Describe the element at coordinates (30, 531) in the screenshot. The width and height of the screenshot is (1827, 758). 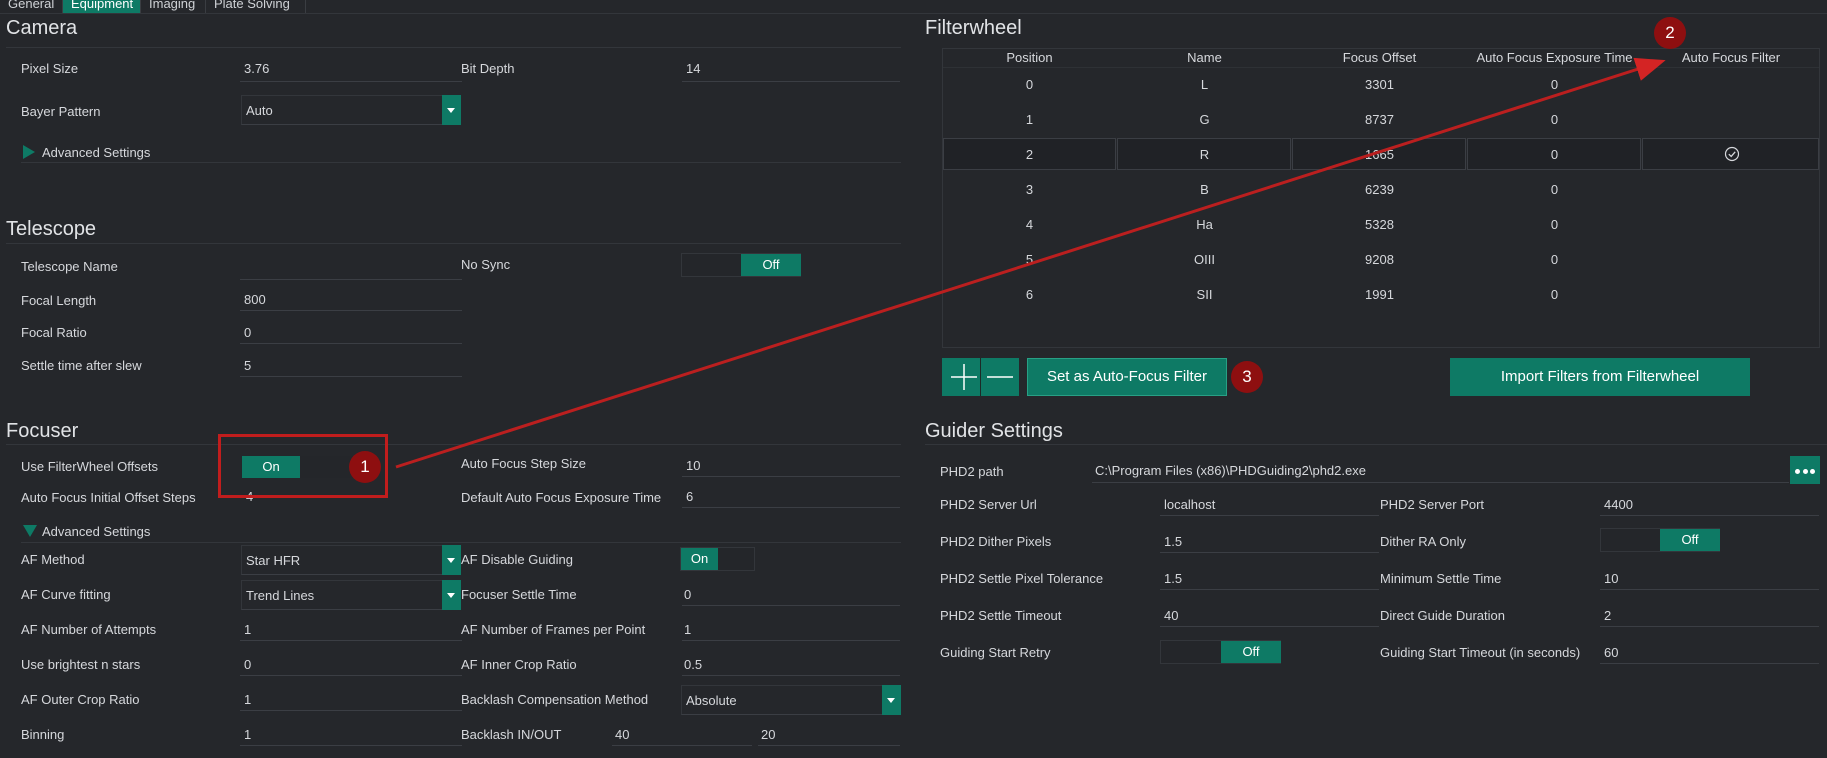
I see `collapse-triangle-icon` at that location.